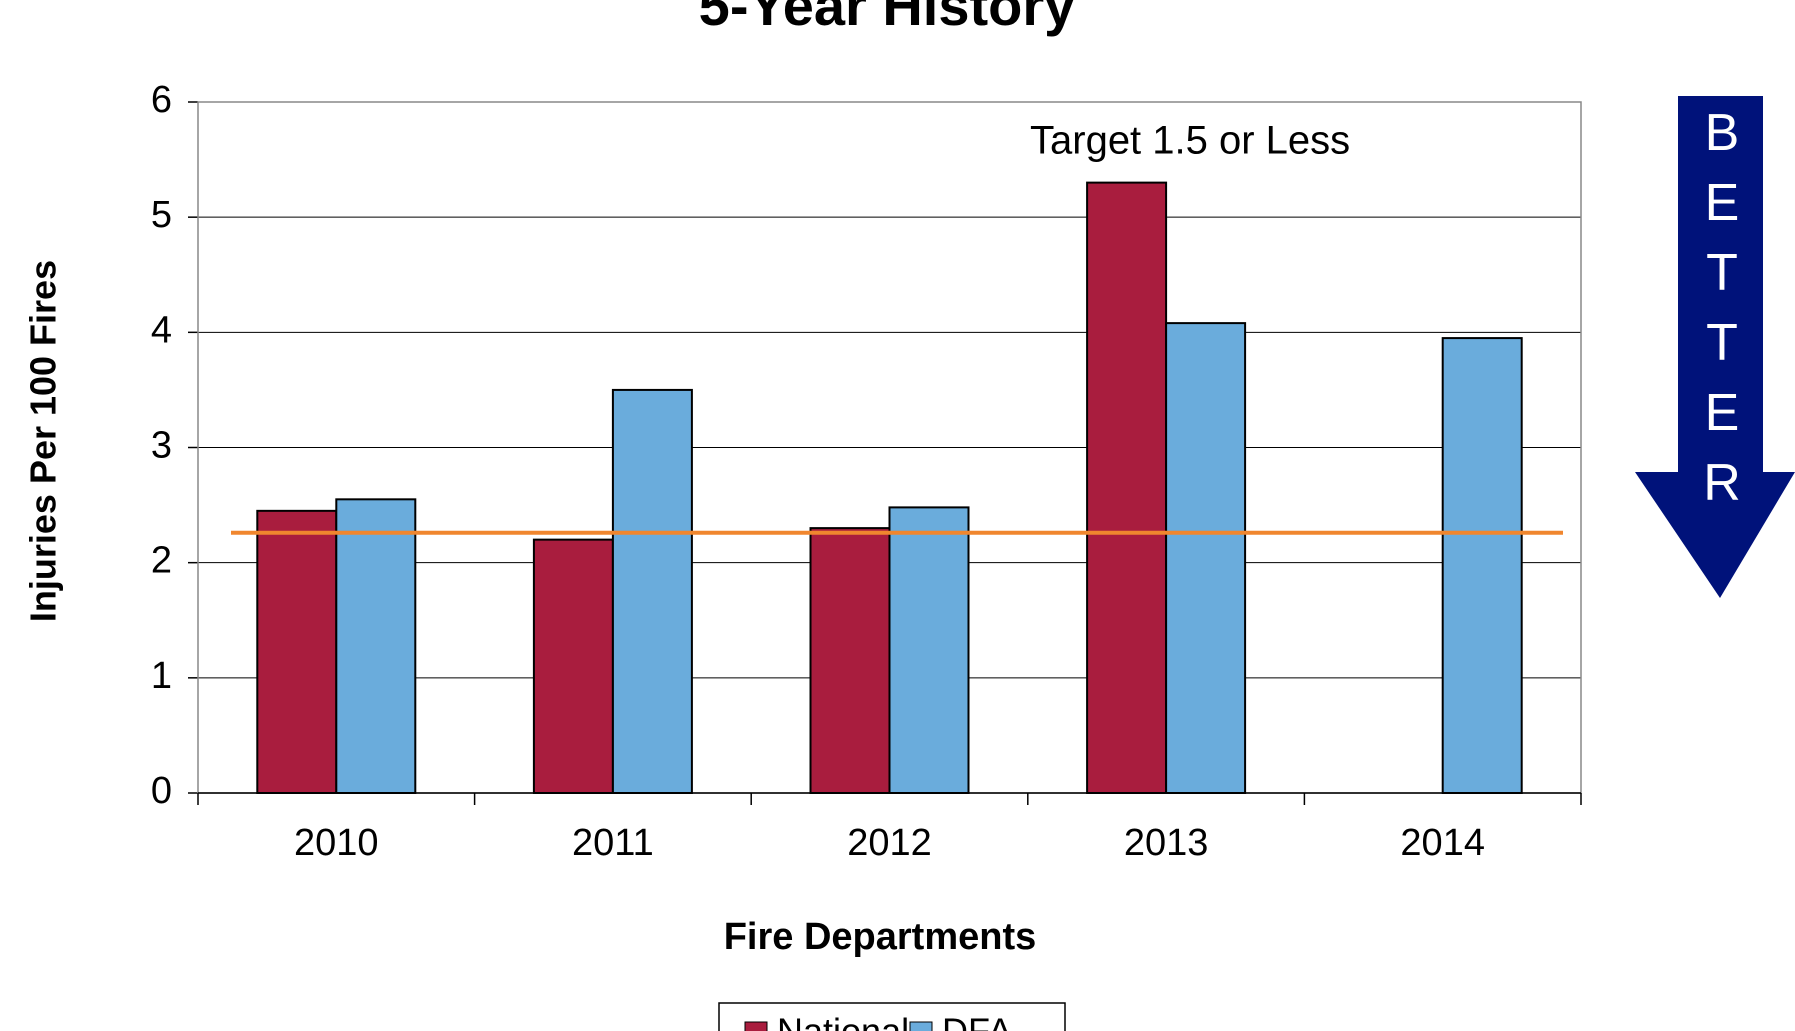  What do you see at coordinates (1190, 141) in the screenshot?
I see `target-label: Target 1.5 or Less` at bounding box center [1190, 141].